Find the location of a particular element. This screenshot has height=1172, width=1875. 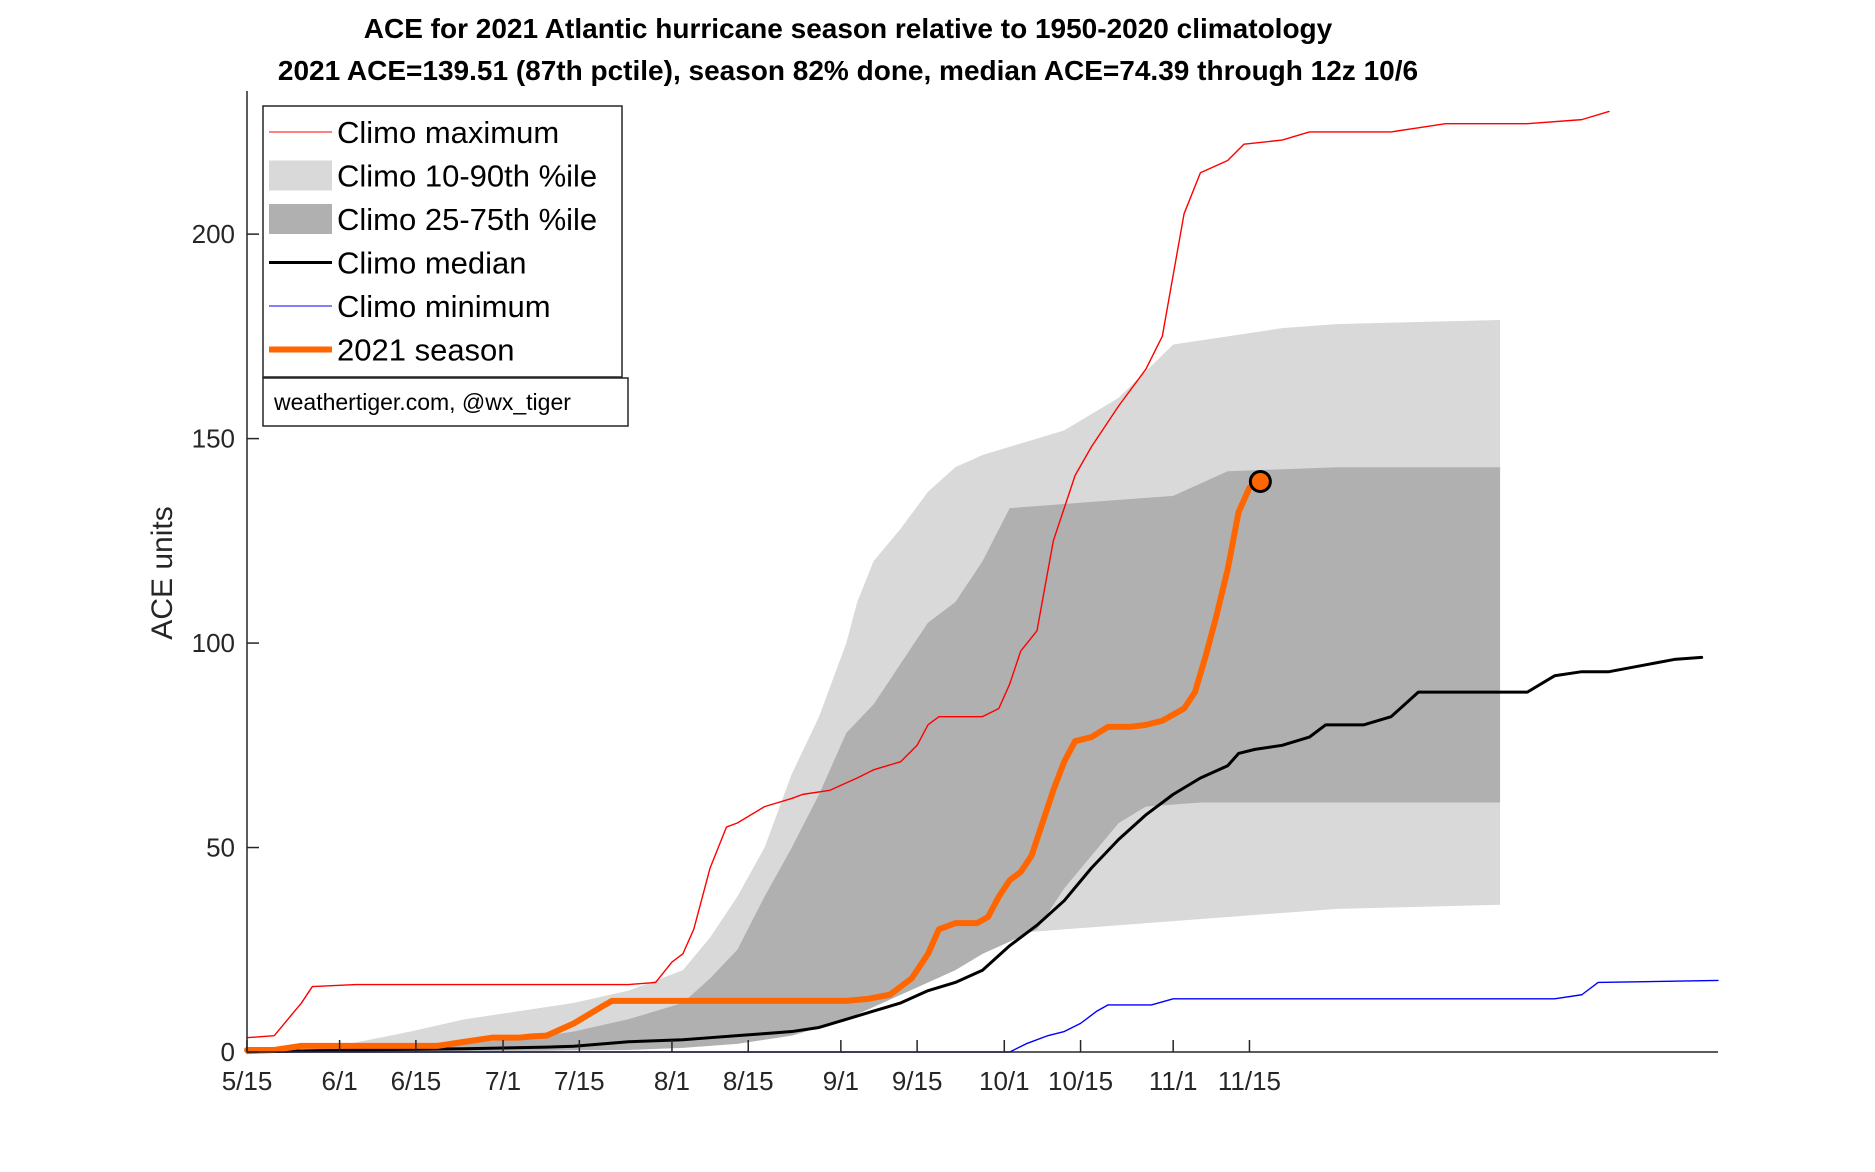

x-tick-label: 6/1 is located at coordinates (340, 1081).